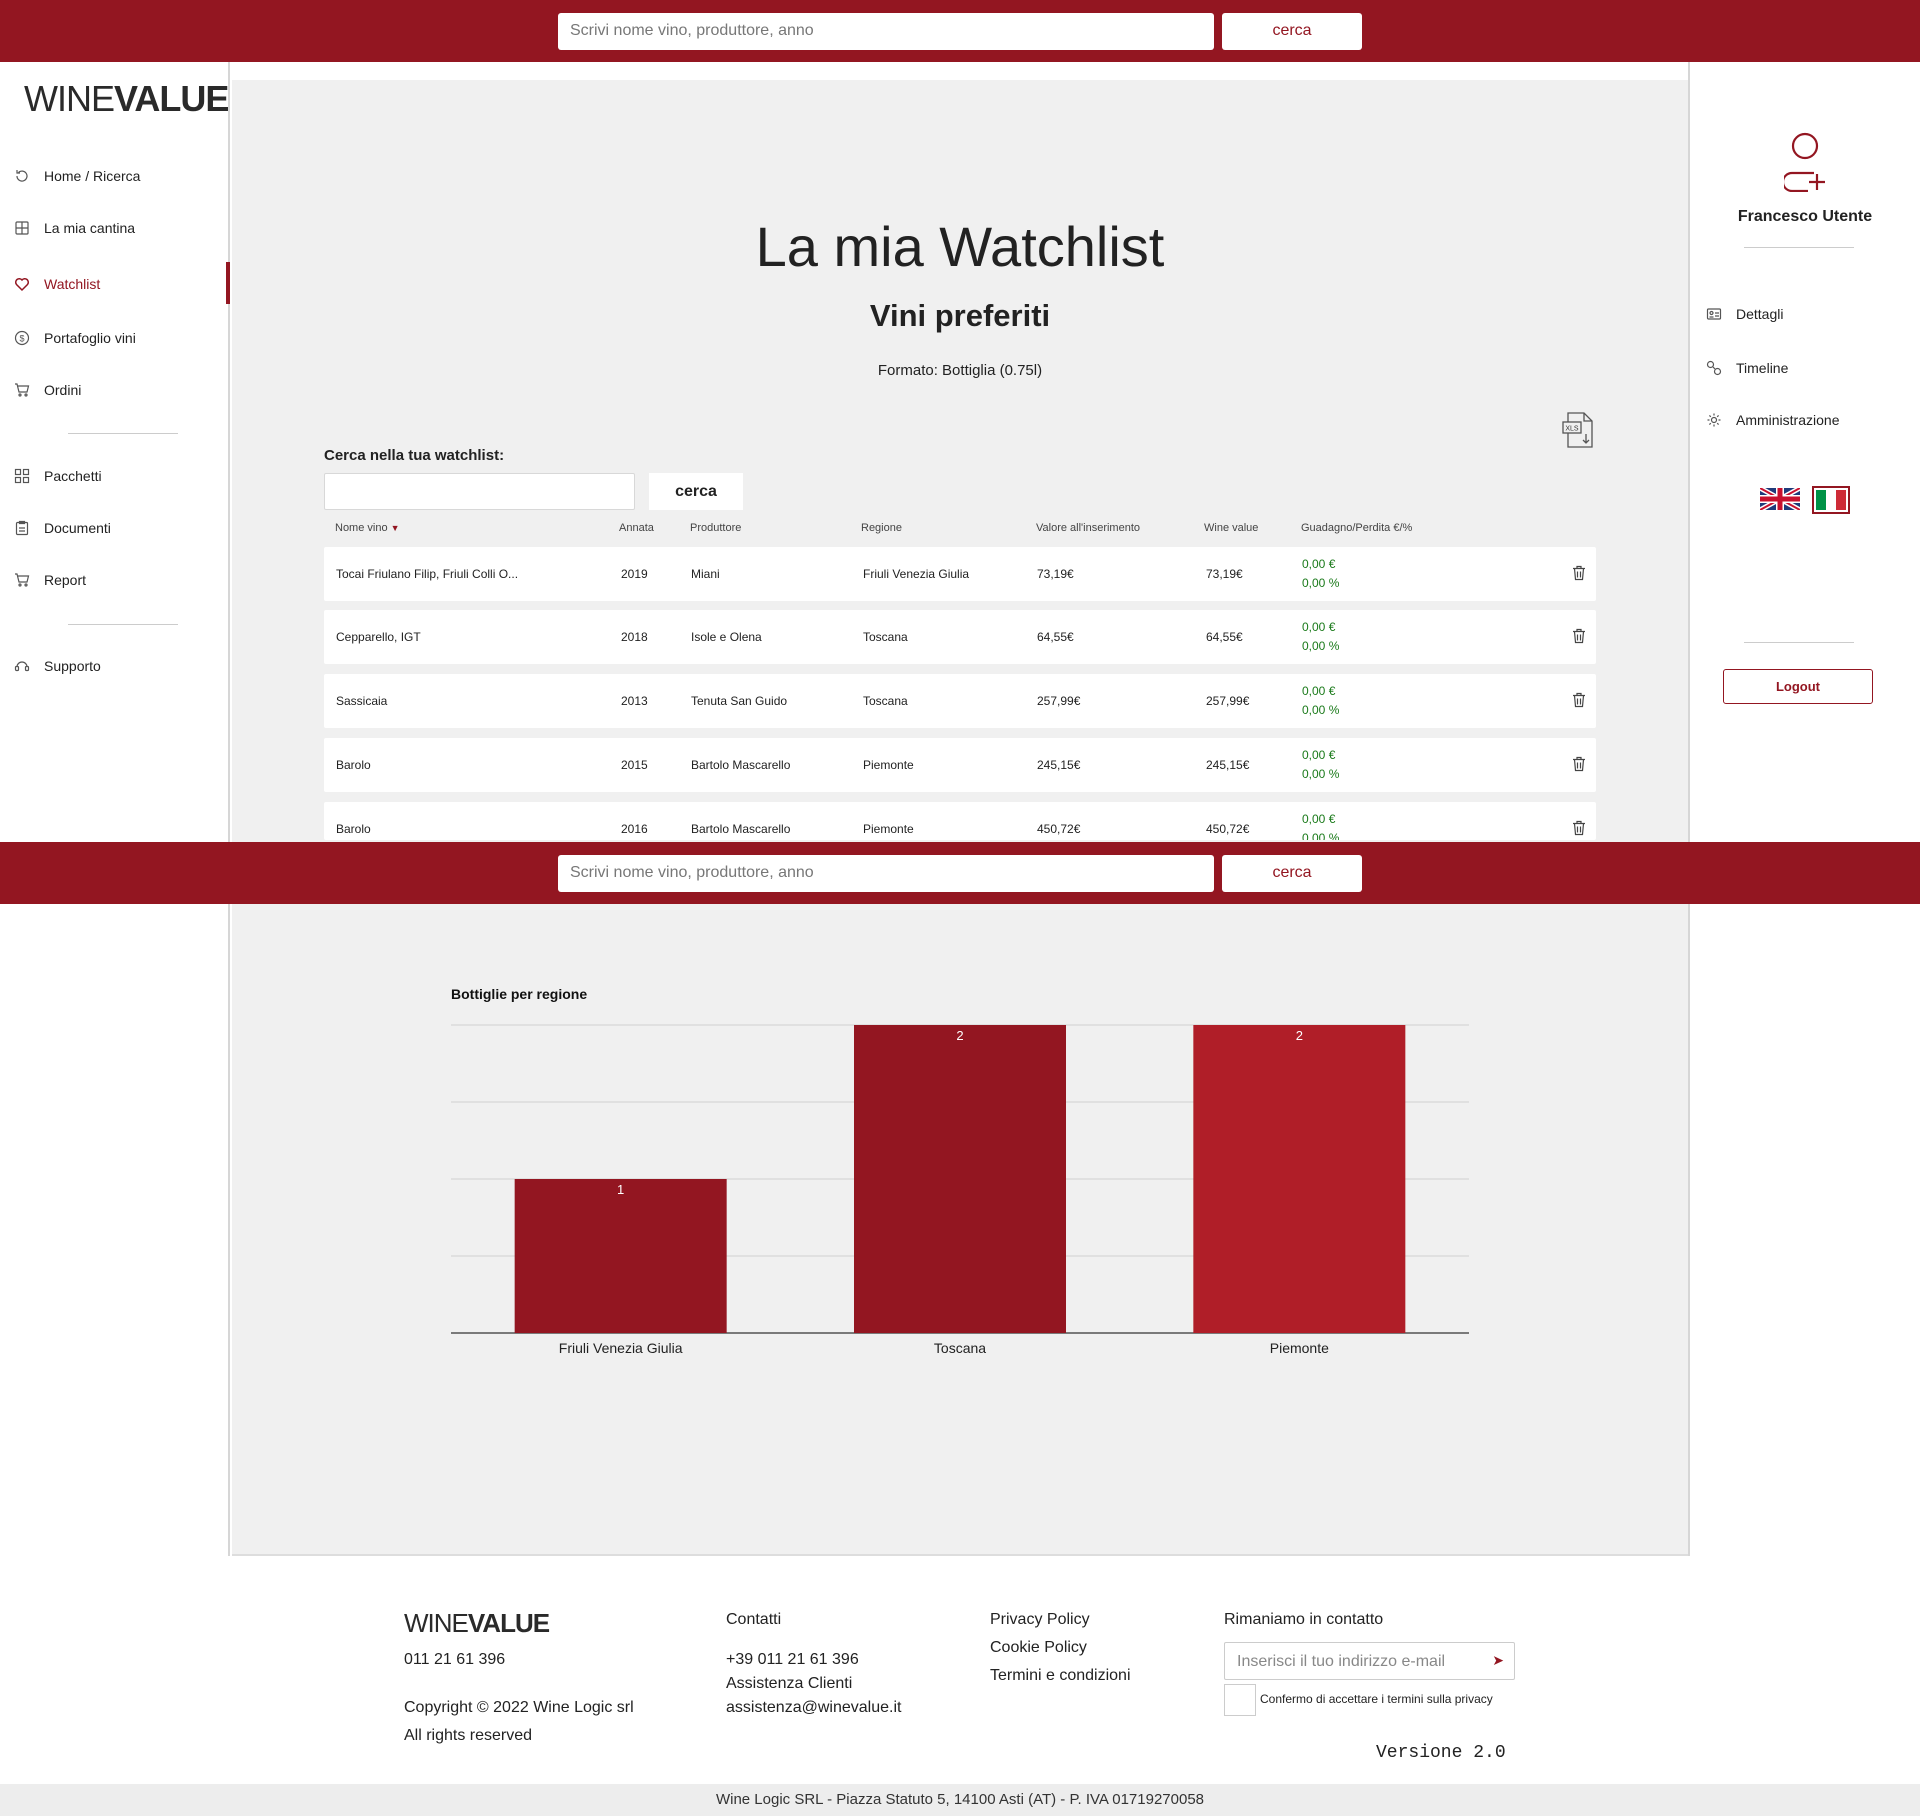  What do you see at coordinates (739, 701) in the screenshot?
I see `cell-producer: Tenuta San Guido` at bounding box center [739, 701].